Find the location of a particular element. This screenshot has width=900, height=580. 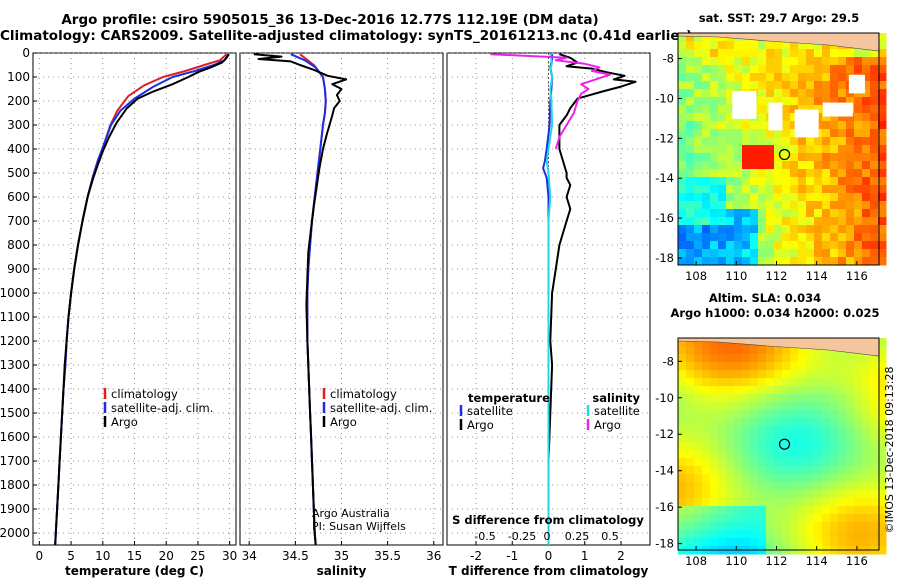

y-tick-label: 0 is located at coordinates (26, 53).